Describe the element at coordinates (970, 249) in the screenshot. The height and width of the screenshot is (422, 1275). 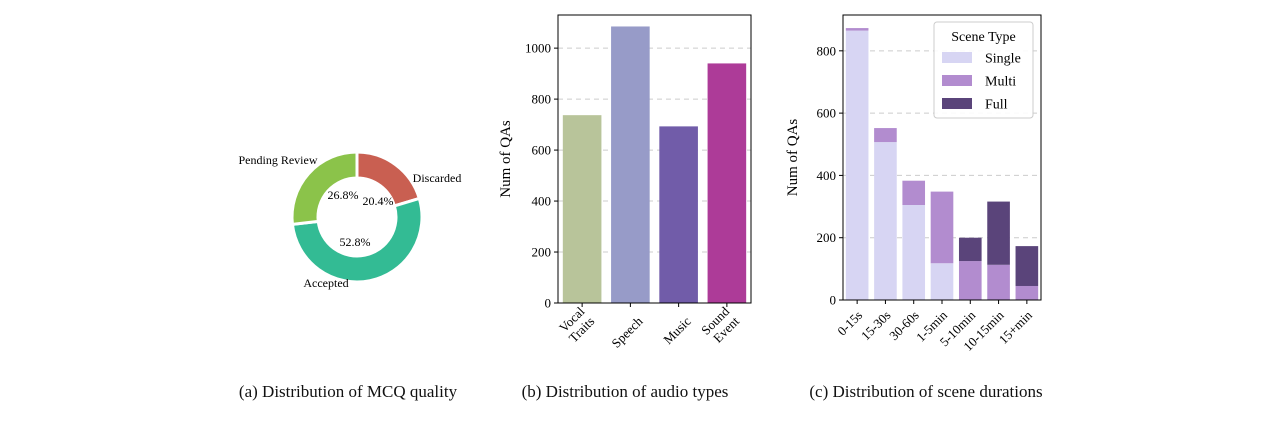
I see `bar-5-10min-full` at that location.